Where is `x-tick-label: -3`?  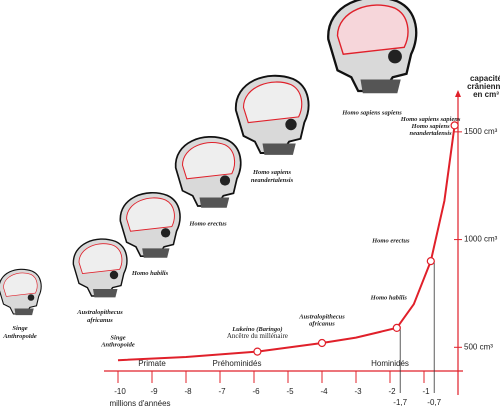
x-tick-label: -3 is located at coordinates (358, 391).